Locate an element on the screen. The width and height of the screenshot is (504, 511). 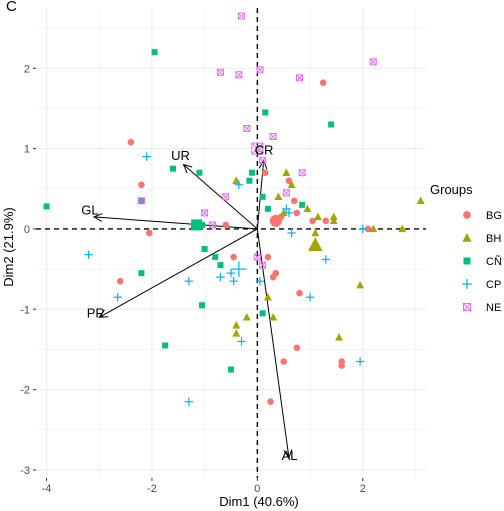
y-tick-label: -1 is located at coordinates (25, 310).